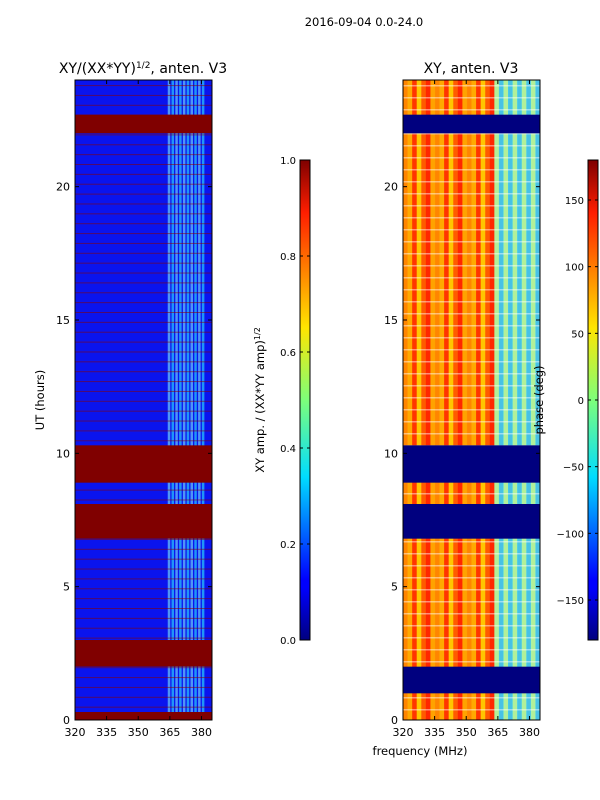  Describe the element at coordinates (201, 732) in the screenshot. I see `x-tick-label: 380` at that location.